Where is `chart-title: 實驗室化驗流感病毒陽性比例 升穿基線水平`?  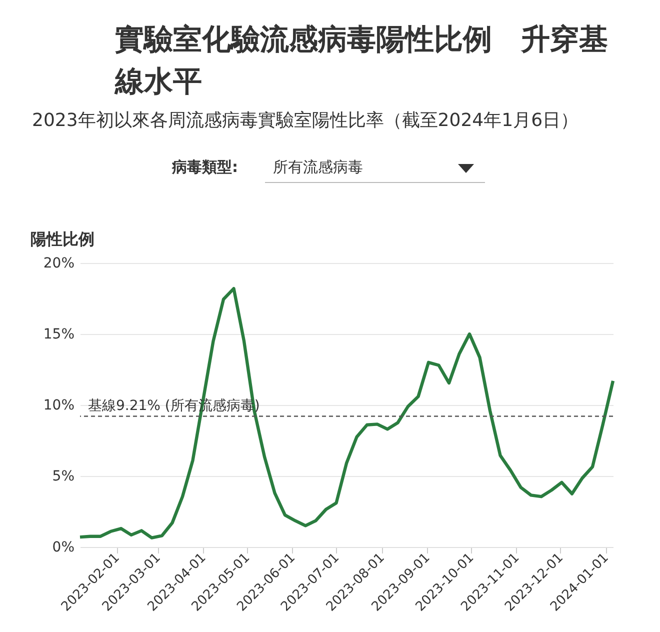 chart-title: 實驗室化驗流感病毒陽性比例 升穿基線水平 is located at coordinates (362, 60).